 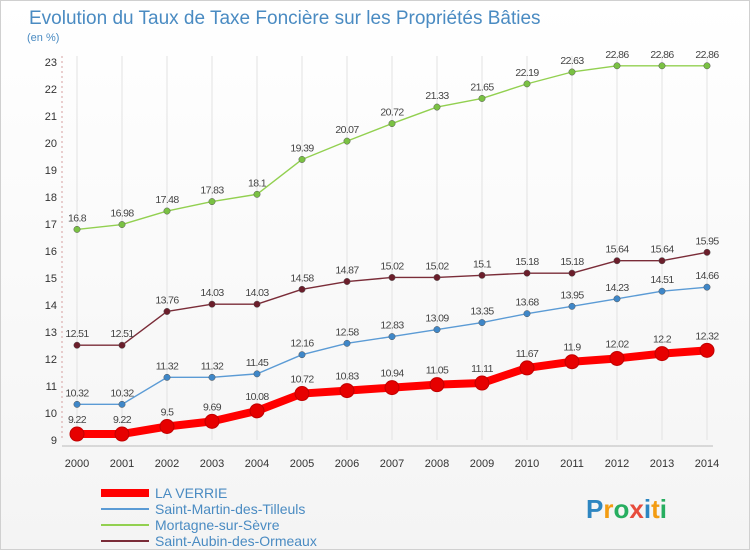 I want to click on y-tick-label: 21, so click(x=51, y=117).